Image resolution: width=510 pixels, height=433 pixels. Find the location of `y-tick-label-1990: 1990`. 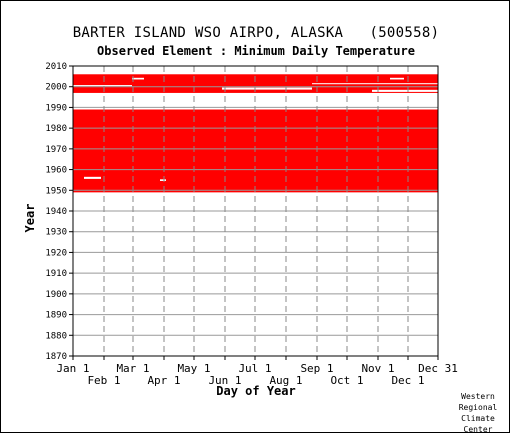

y-tick-label-1990: 1990 is located at coordinates (56, 108).